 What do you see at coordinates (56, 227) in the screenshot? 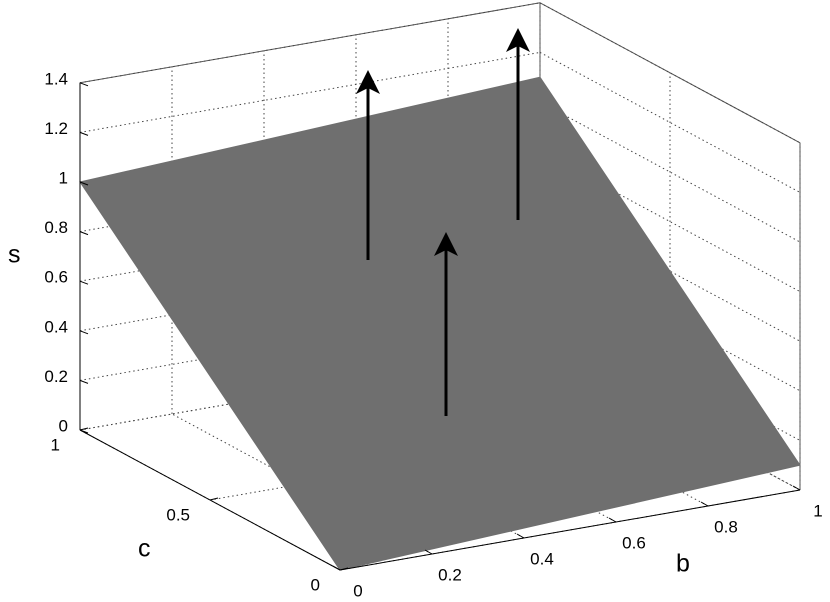
I see `z-tick-label: 0.8` at bounding box center [56, 227].